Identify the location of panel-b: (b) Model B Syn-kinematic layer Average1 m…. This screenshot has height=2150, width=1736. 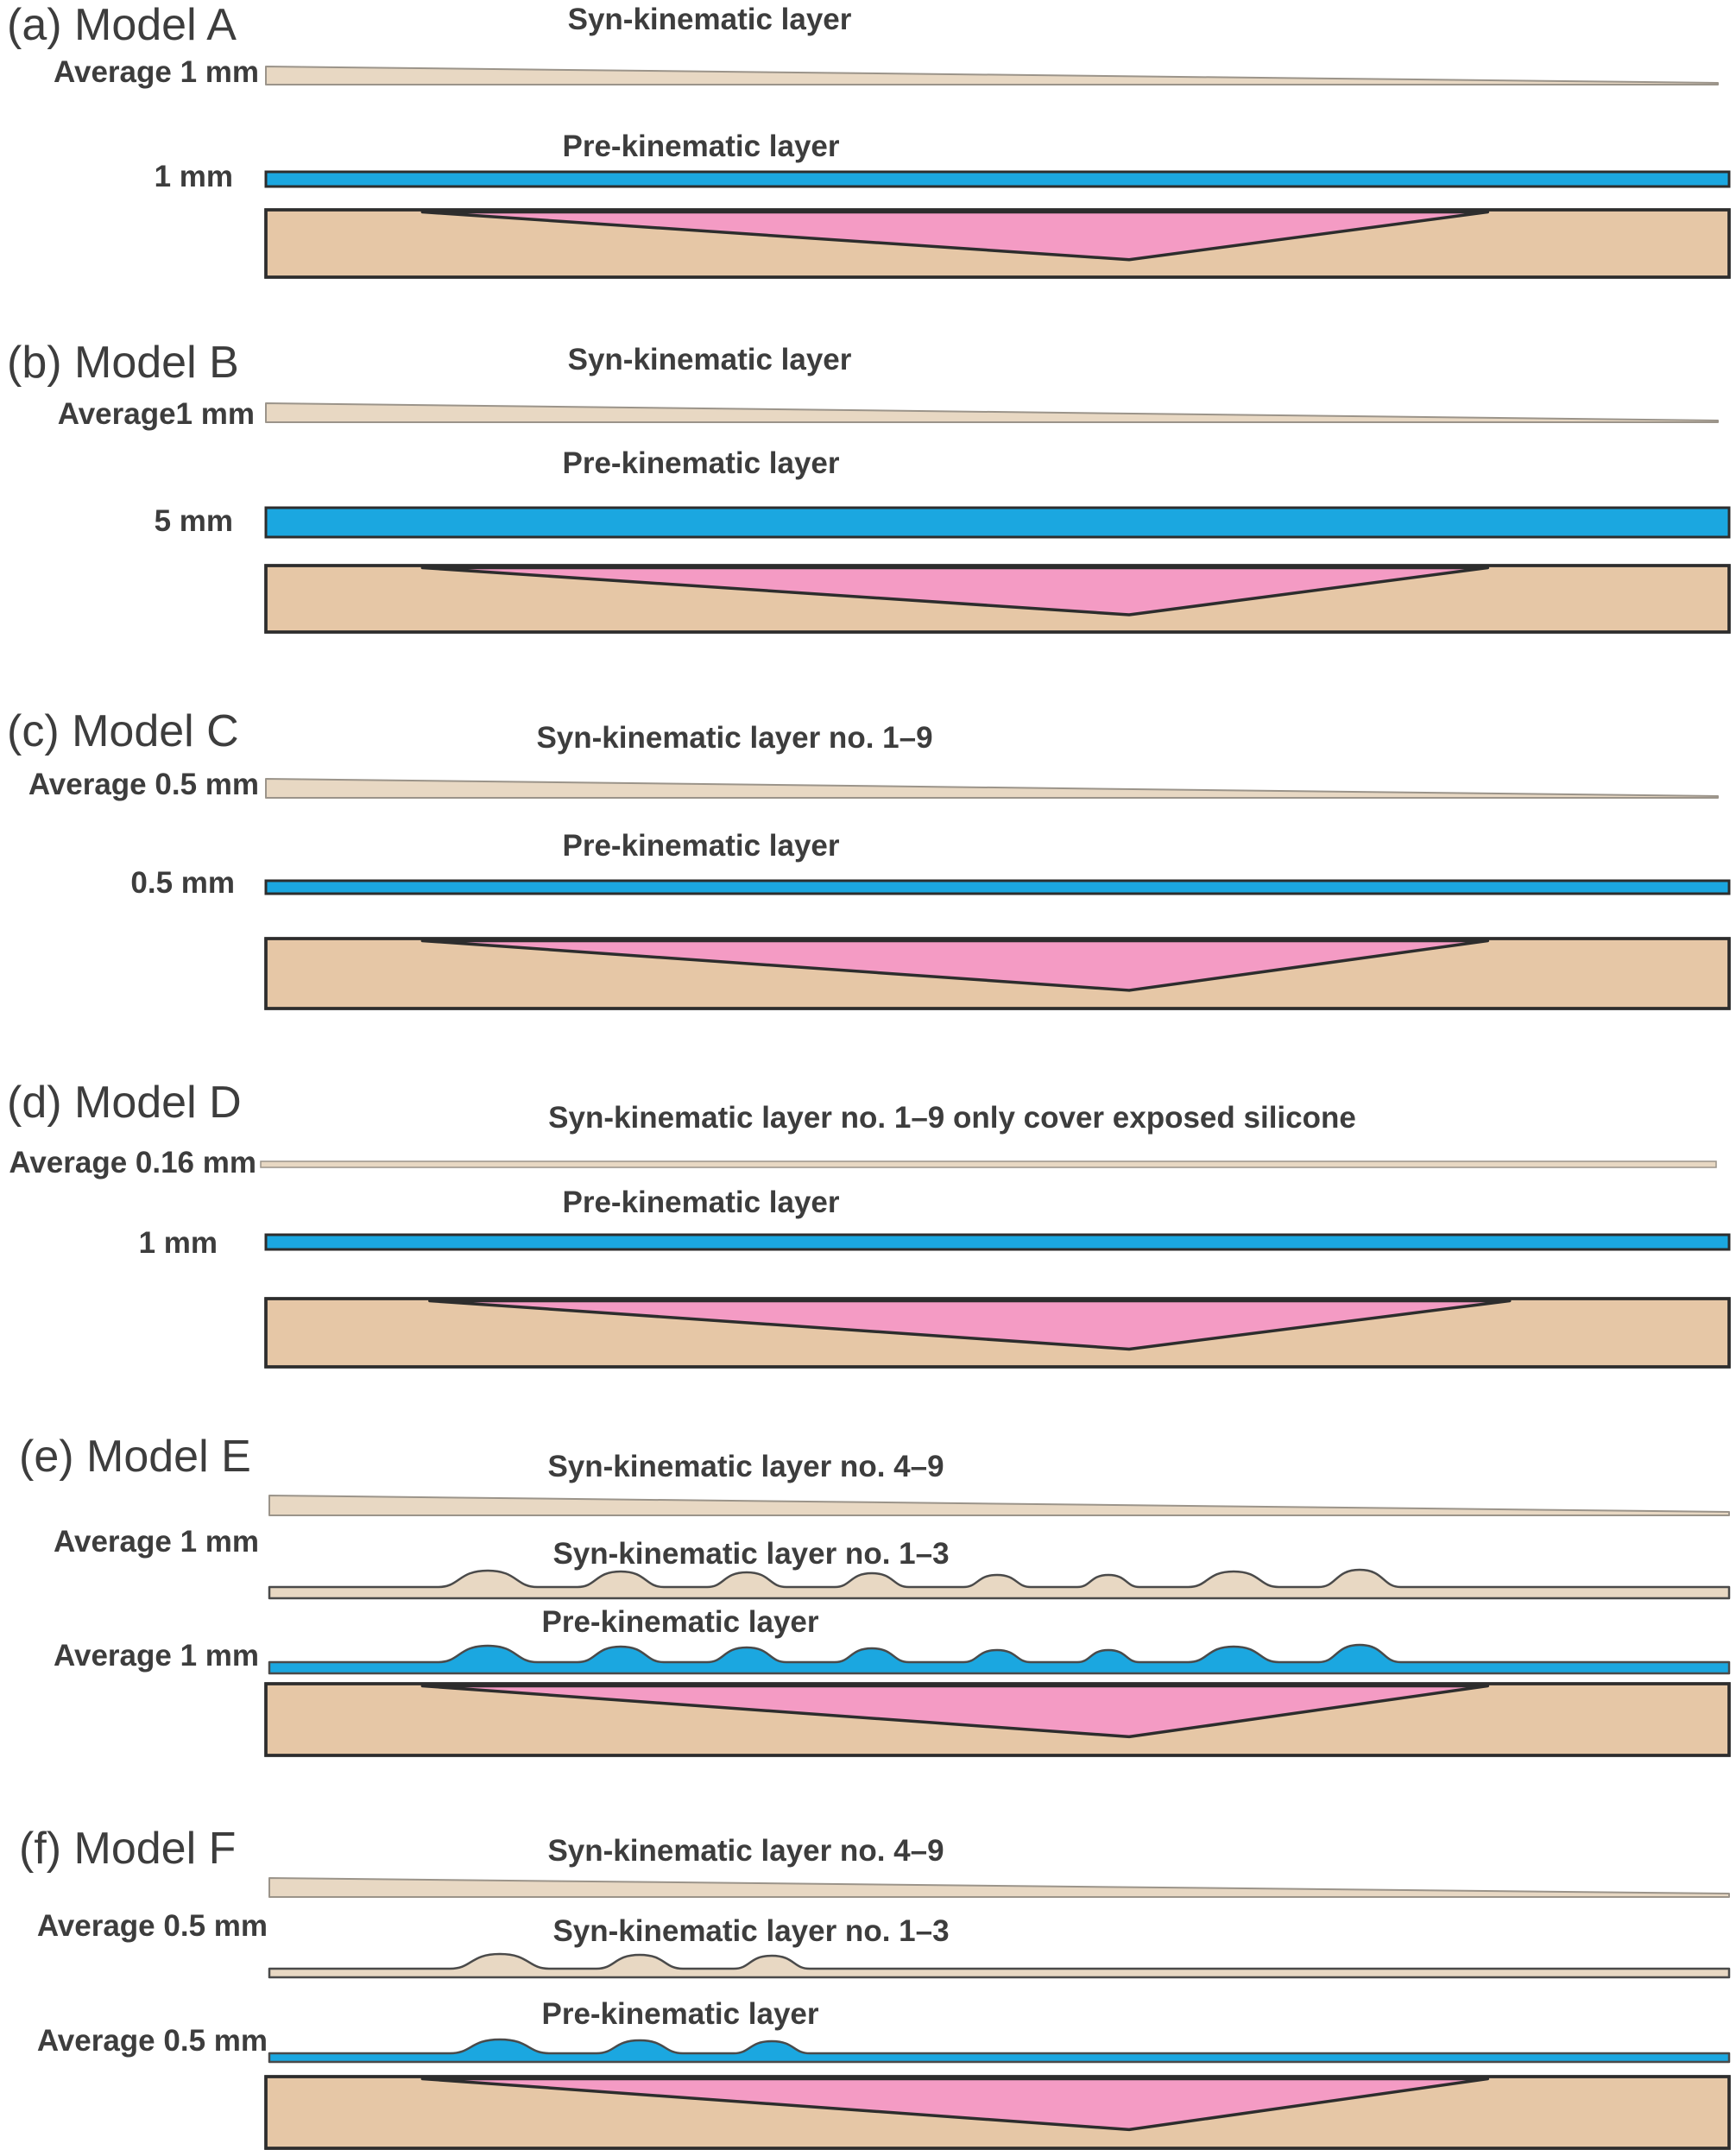
(869, 486).